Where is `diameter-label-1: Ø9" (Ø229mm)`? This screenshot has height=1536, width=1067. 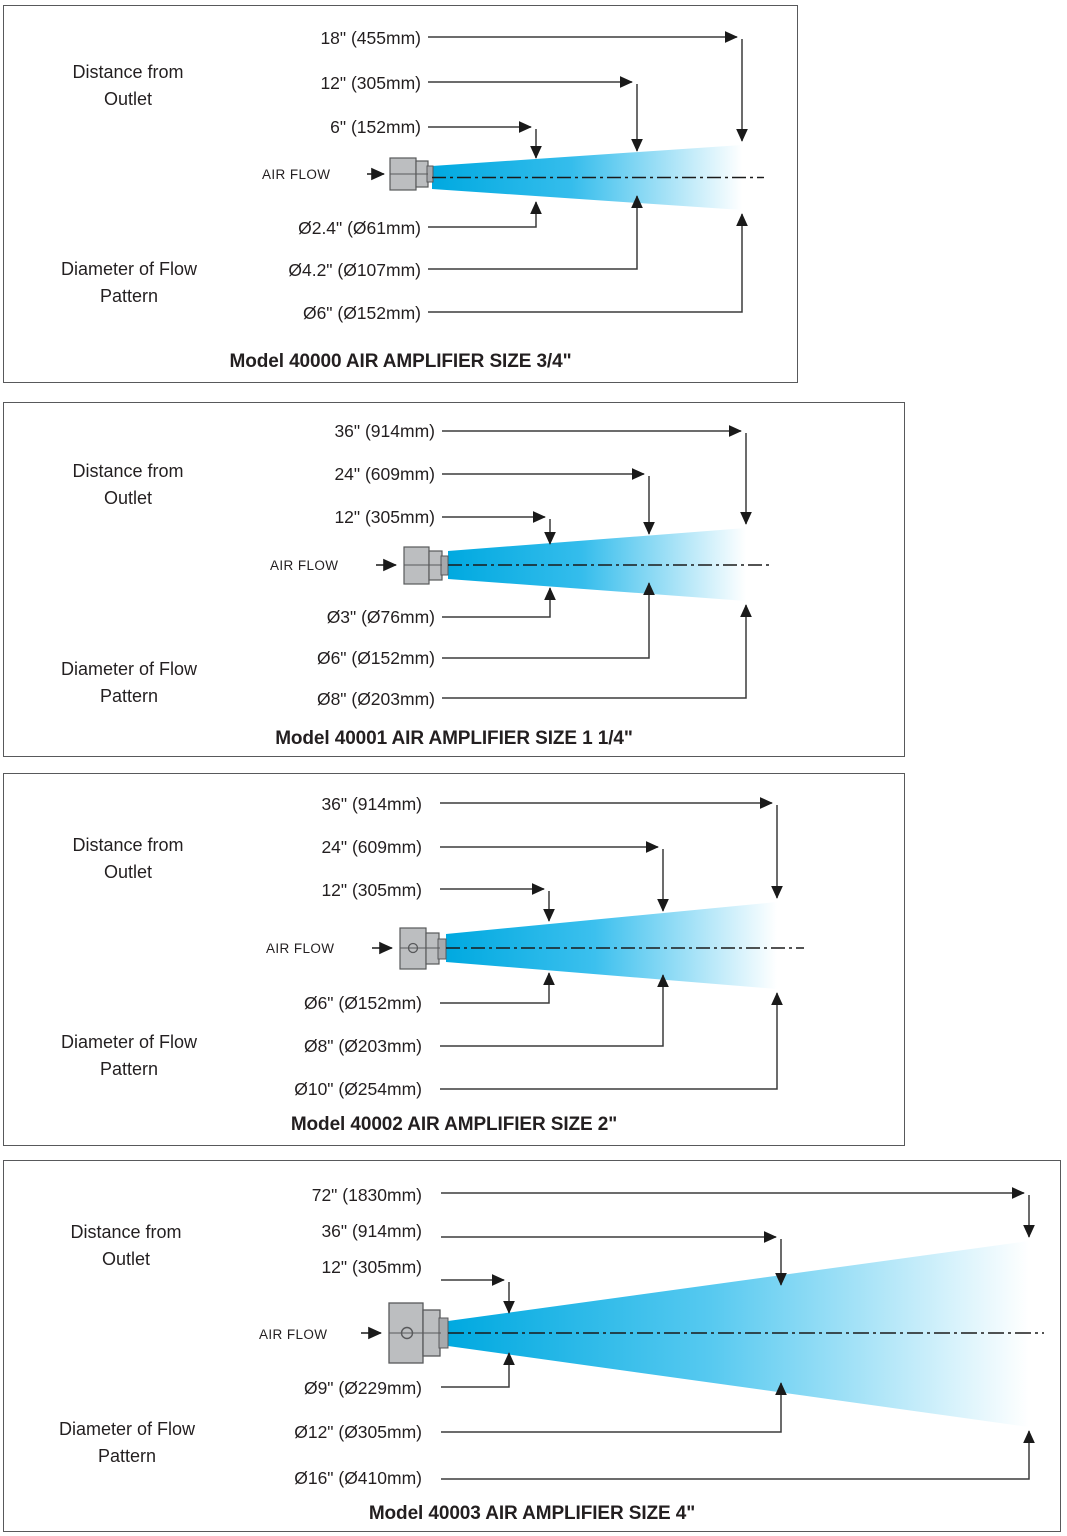
diameter-label-1: Ø9" (Ø229mm) is located at coordinates (362, 1388).